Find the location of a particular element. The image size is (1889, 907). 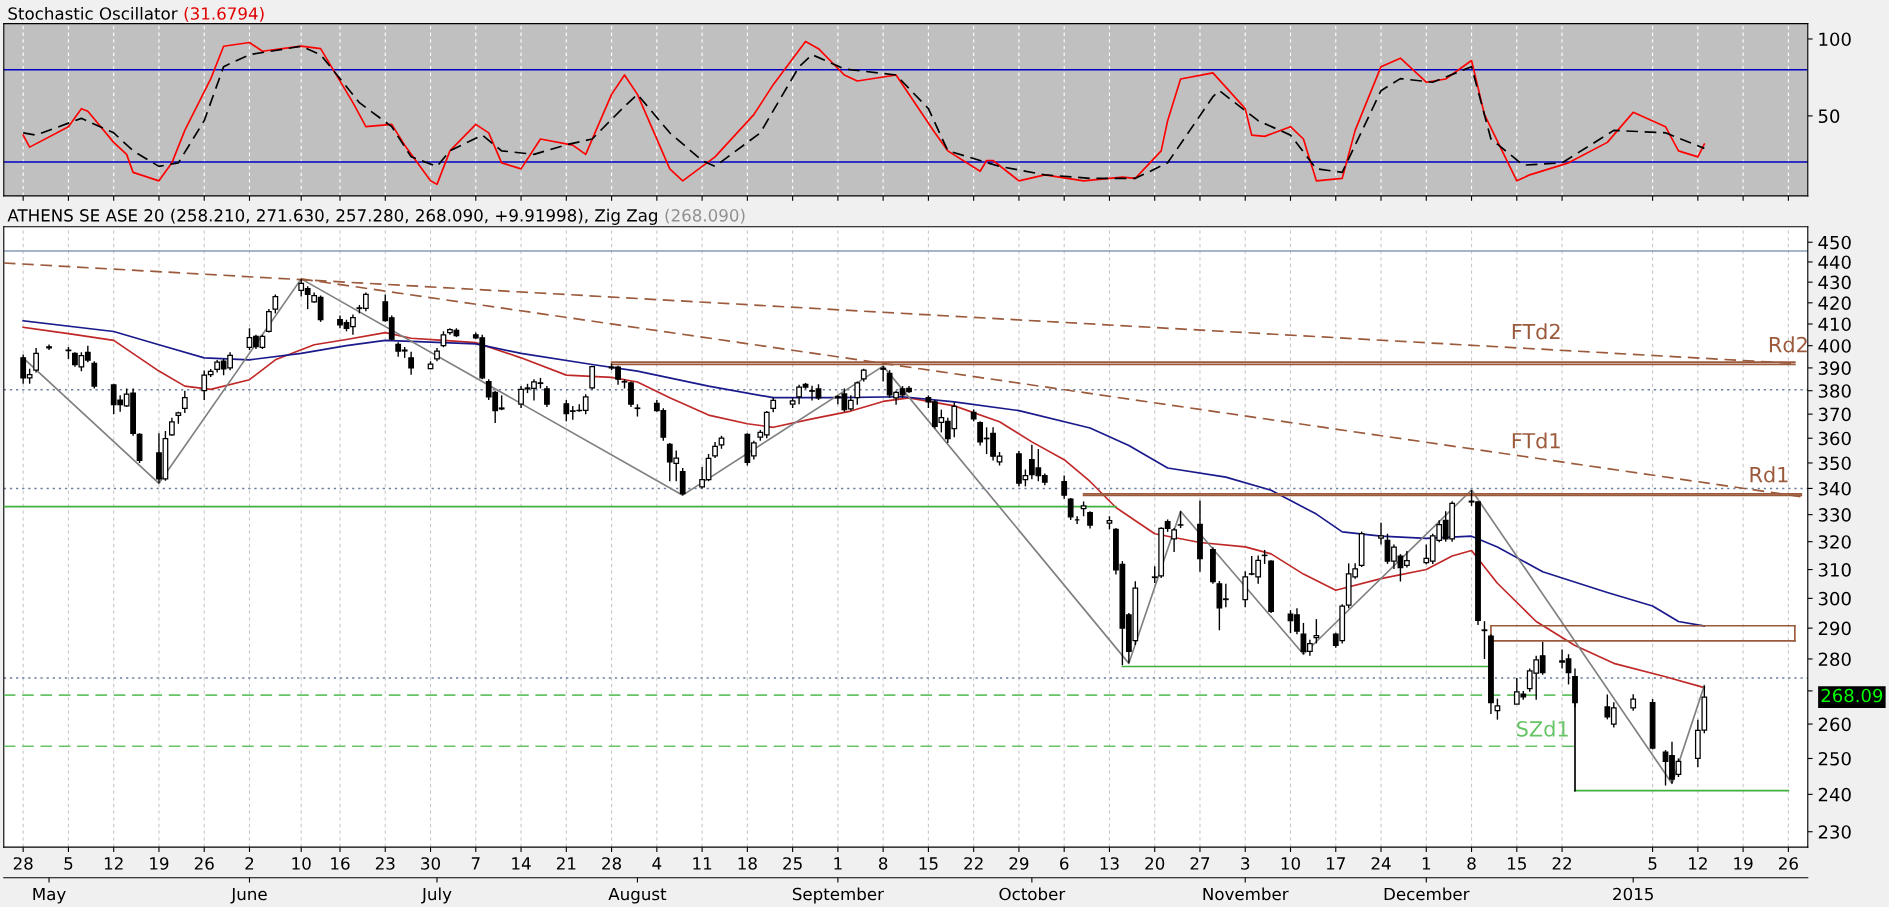

x-tick-label: 18 is located at coordinates (747, 863).